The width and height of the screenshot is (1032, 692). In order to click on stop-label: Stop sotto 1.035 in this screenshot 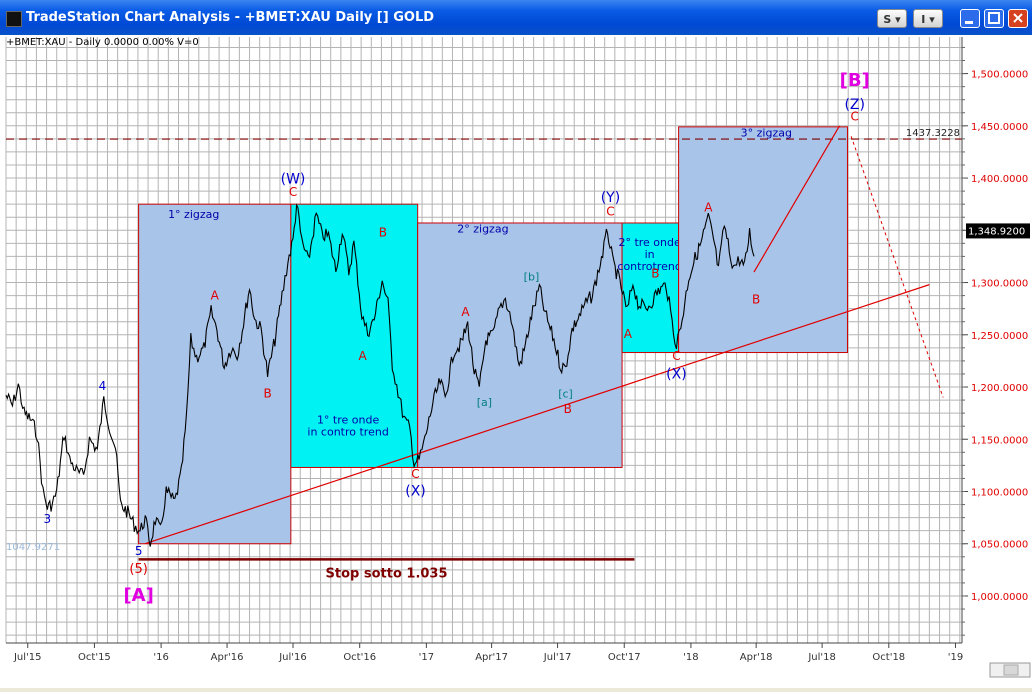, I will do `click(387, 573)`.